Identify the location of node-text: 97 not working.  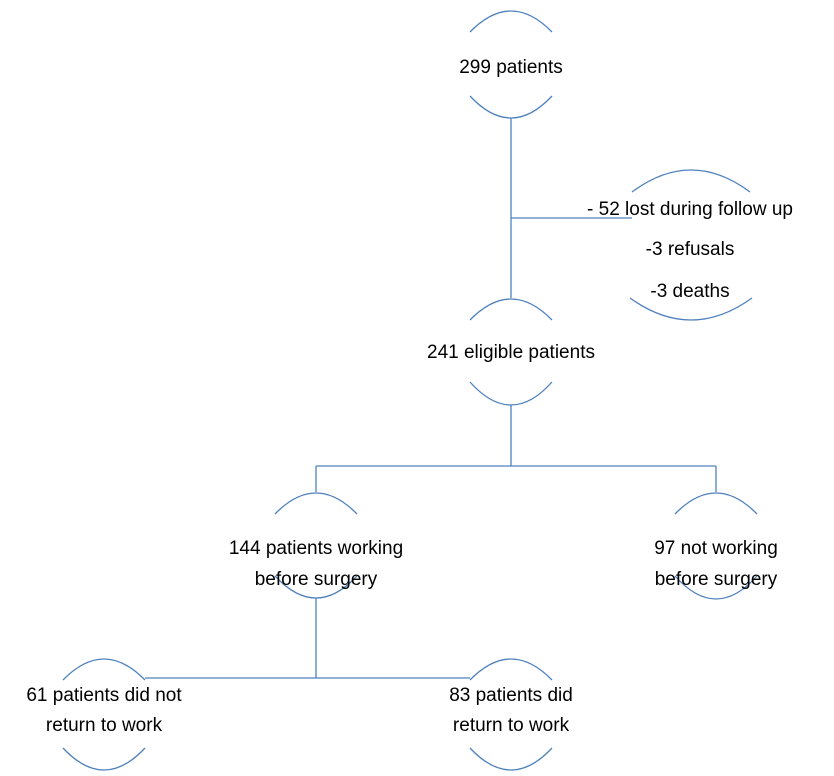
(716, 548).